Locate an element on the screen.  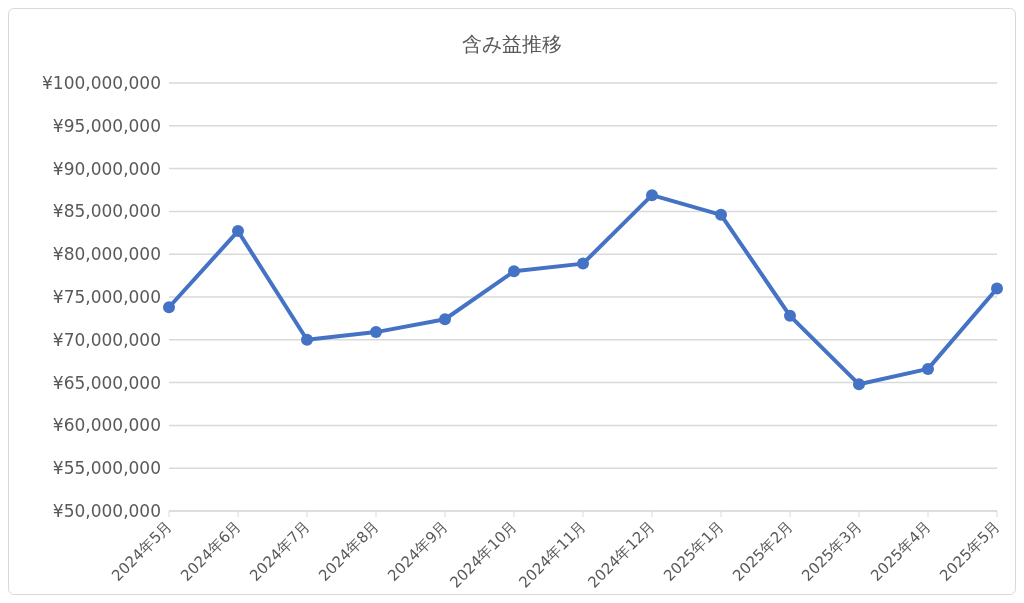
y-tick-label: ¥100,000,000 is located at coordinates (101, 83).